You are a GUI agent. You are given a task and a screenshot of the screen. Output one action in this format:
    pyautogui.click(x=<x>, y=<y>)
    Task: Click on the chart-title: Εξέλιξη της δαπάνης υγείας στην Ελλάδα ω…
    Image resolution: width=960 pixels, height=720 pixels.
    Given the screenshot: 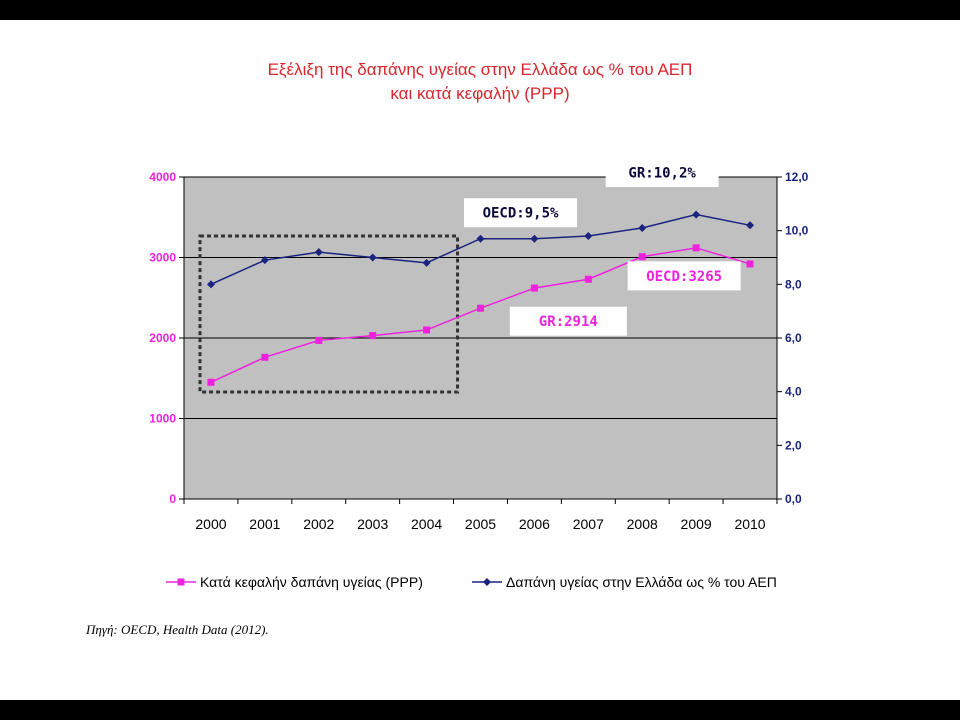 What is the action you would take?
    pyautogui.click(x=480, y=69)
    